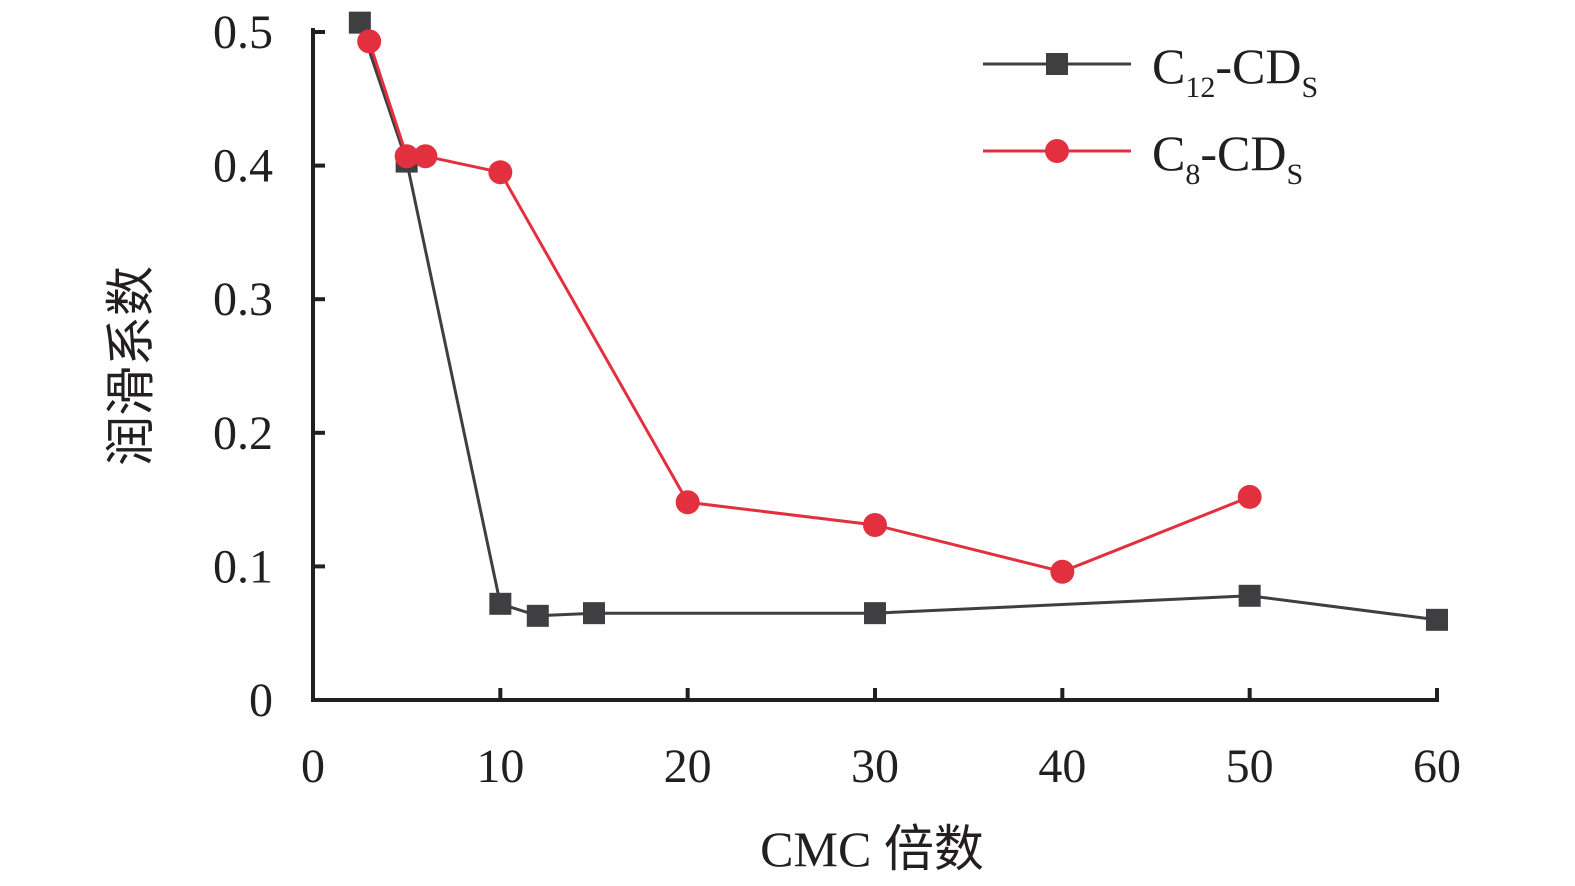  Describe the element at coordinates (1437, 766) in the screenshot. I see `x-tick-label: 60` at that location.